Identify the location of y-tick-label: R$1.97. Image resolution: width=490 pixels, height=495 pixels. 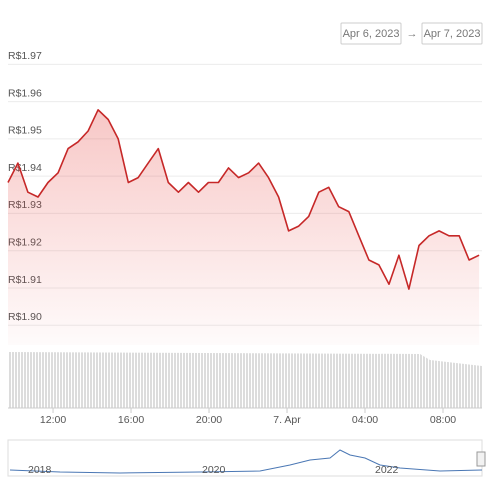
(25, 56).